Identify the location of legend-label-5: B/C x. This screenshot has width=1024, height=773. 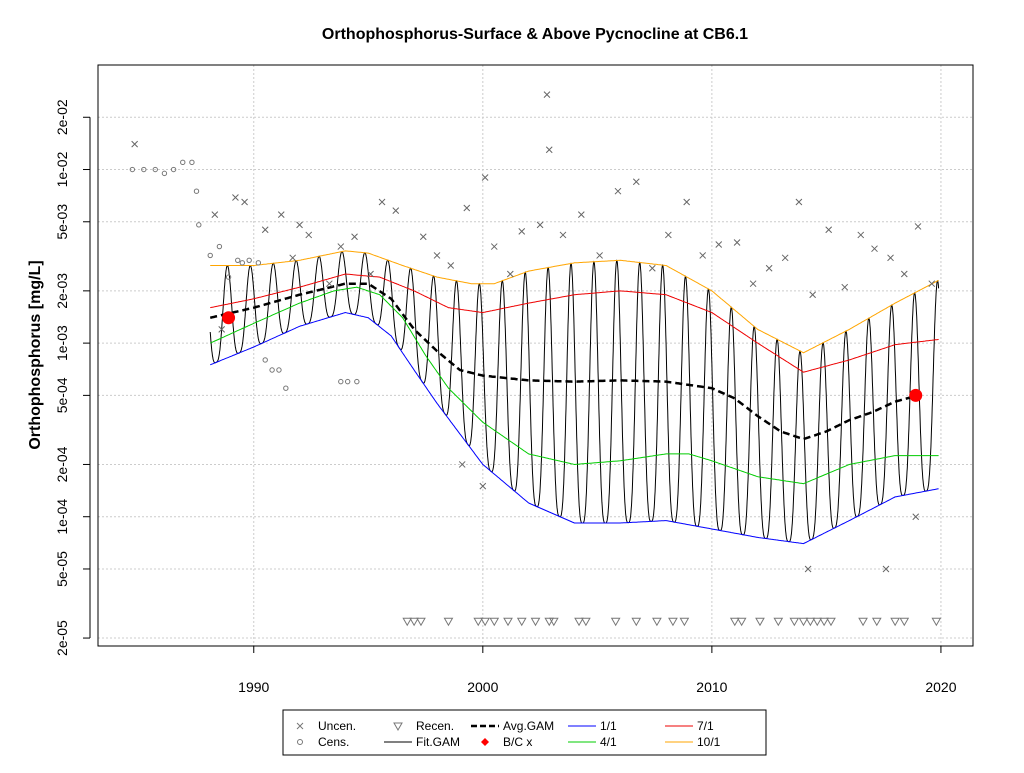
(517, 742).